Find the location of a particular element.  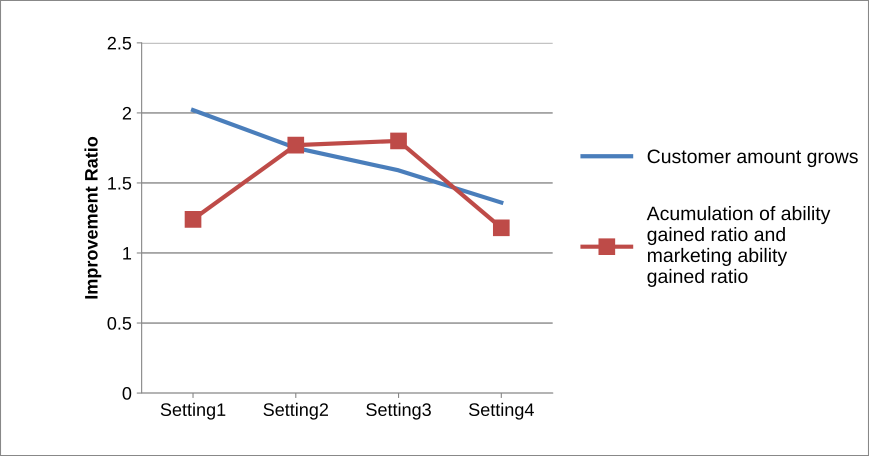

x-tick-label: Setting2 is located at coordinates (295, 411).